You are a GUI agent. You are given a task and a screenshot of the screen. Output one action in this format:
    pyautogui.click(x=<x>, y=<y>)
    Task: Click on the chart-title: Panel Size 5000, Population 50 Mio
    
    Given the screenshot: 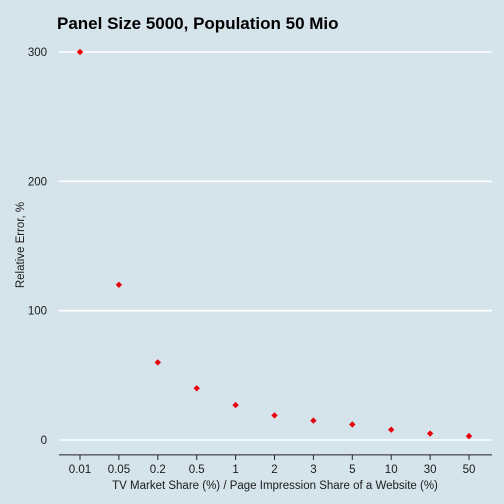 What is the action you would take?
    pyautogui.click(x=198, y=23)
    